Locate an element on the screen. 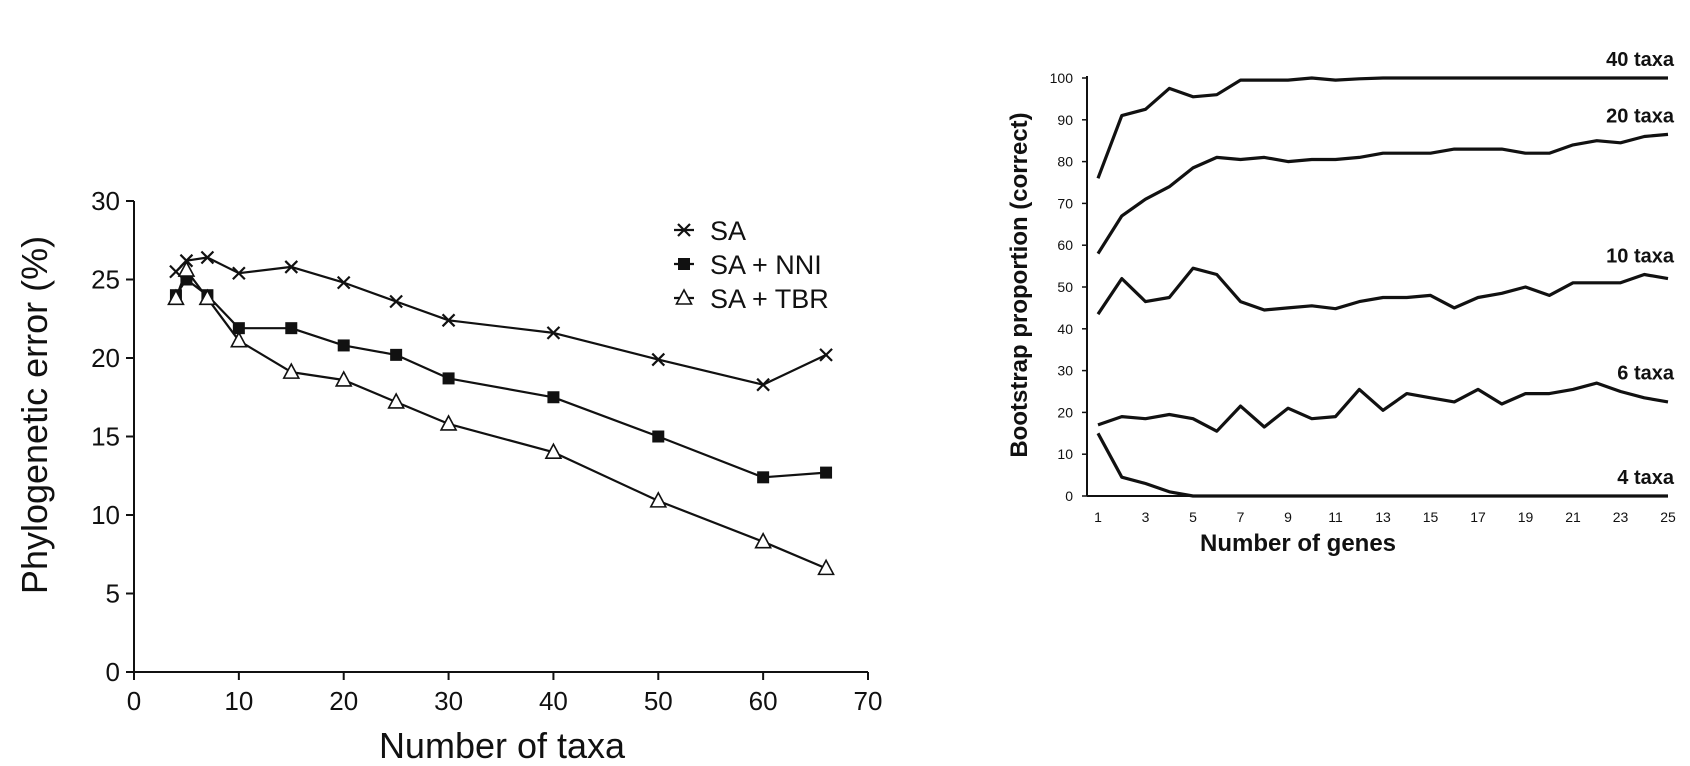 Image resolution: width=1690 pixels, height=766 pixels. left-x-tick-label: 10 is located at coordinates (238, 701).